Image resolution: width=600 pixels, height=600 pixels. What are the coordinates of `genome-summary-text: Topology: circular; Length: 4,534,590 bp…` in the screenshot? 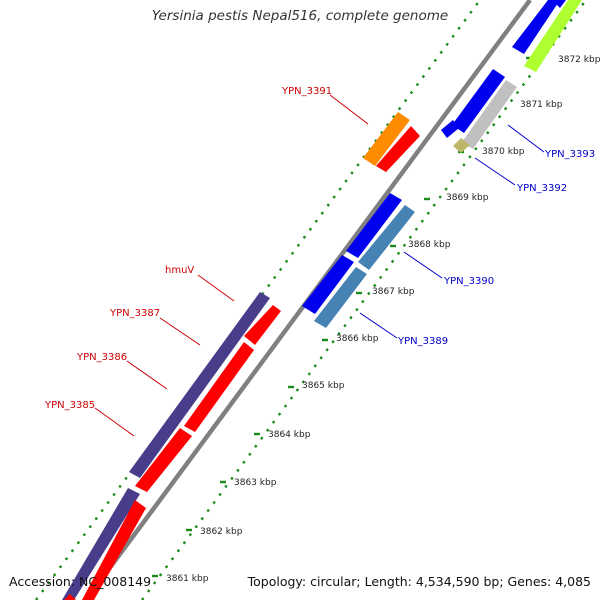 It's located at (419, 581).